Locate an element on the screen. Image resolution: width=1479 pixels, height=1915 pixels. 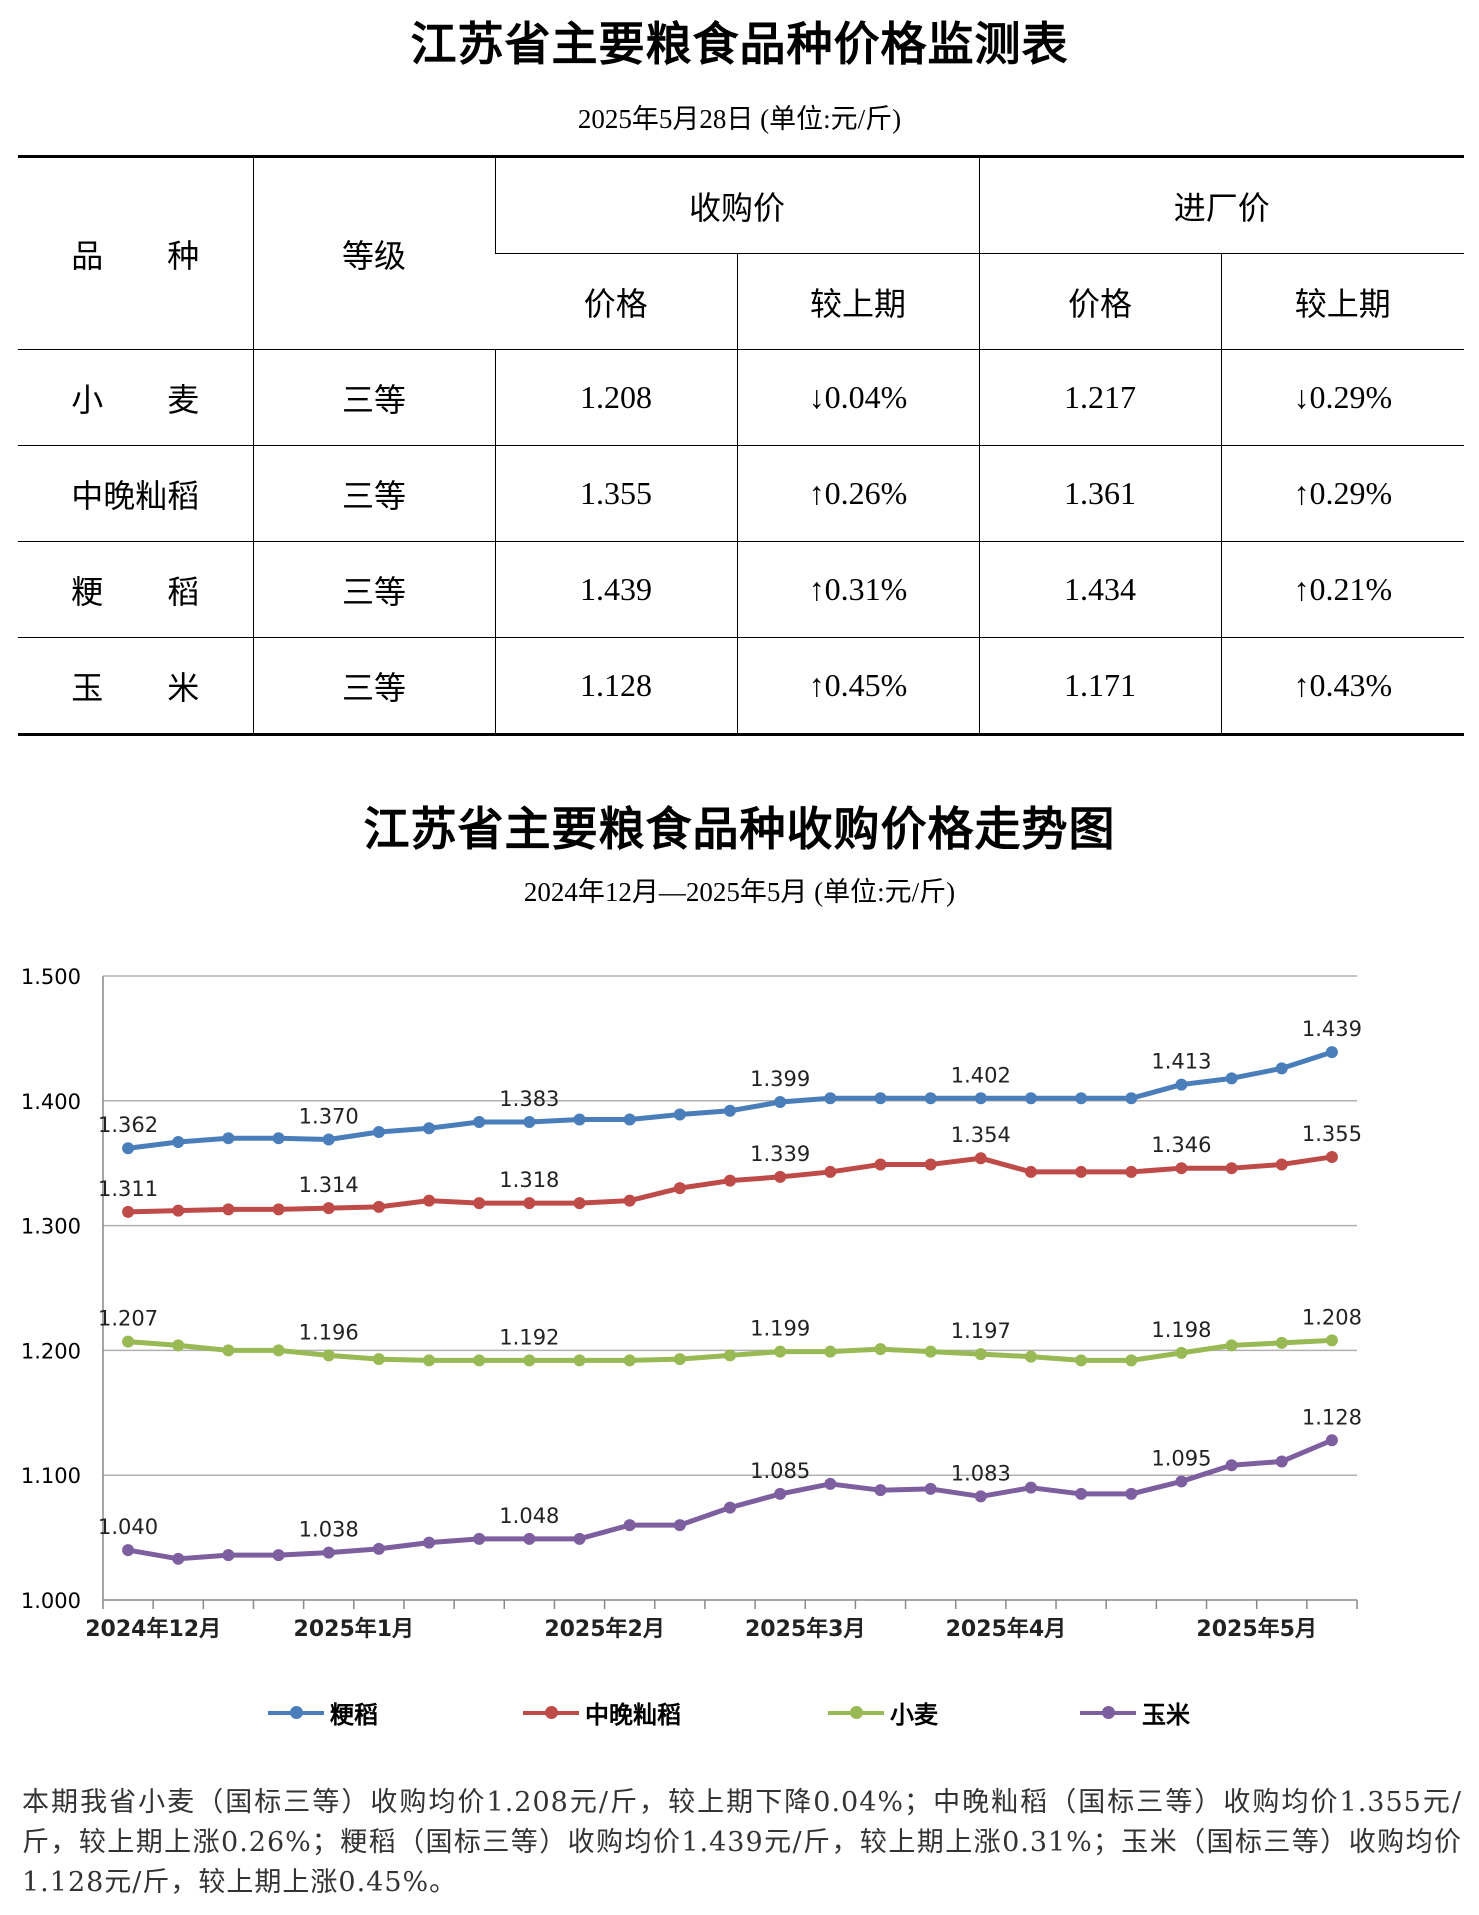
header-purchase-price: 价格 is located at coordinates (616, 301).